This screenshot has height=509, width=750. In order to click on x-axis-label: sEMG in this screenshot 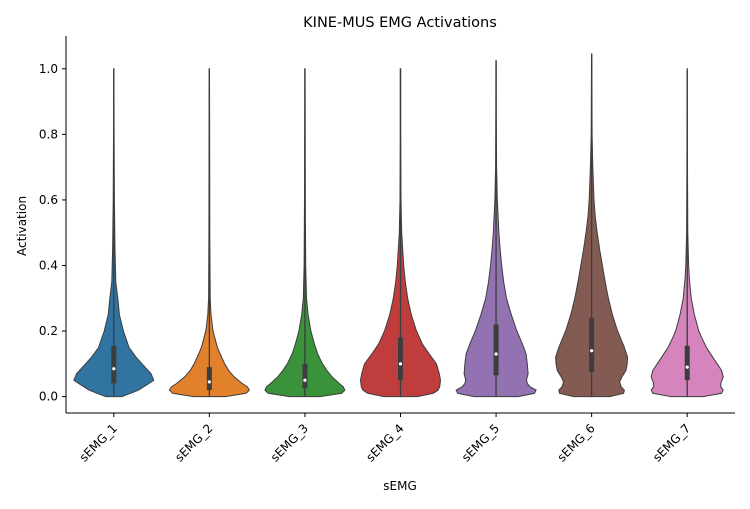, I will do `click(400, 486)`.